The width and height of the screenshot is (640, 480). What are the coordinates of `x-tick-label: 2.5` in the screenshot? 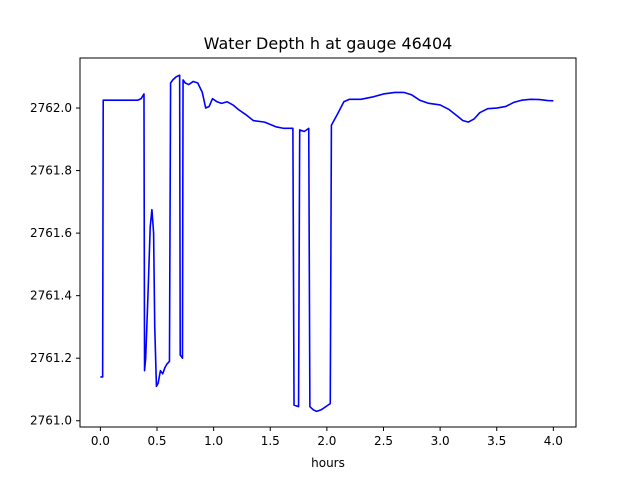 It's located at (383, 441).